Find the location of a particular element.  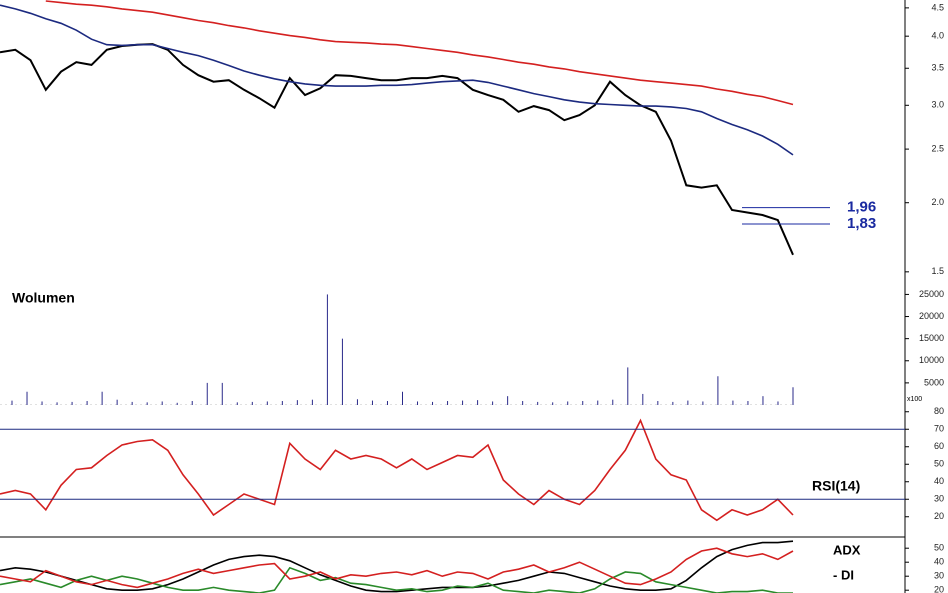

y-tick-label: 2.0 is located at coordinates (937, 202).